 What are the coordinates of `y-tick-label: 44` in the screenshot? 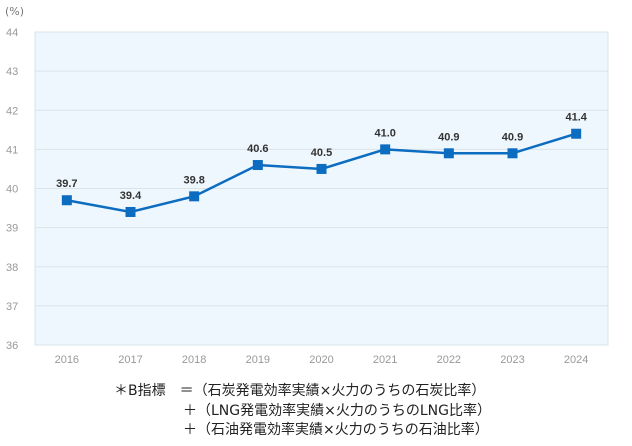 It's located at (12, 33).